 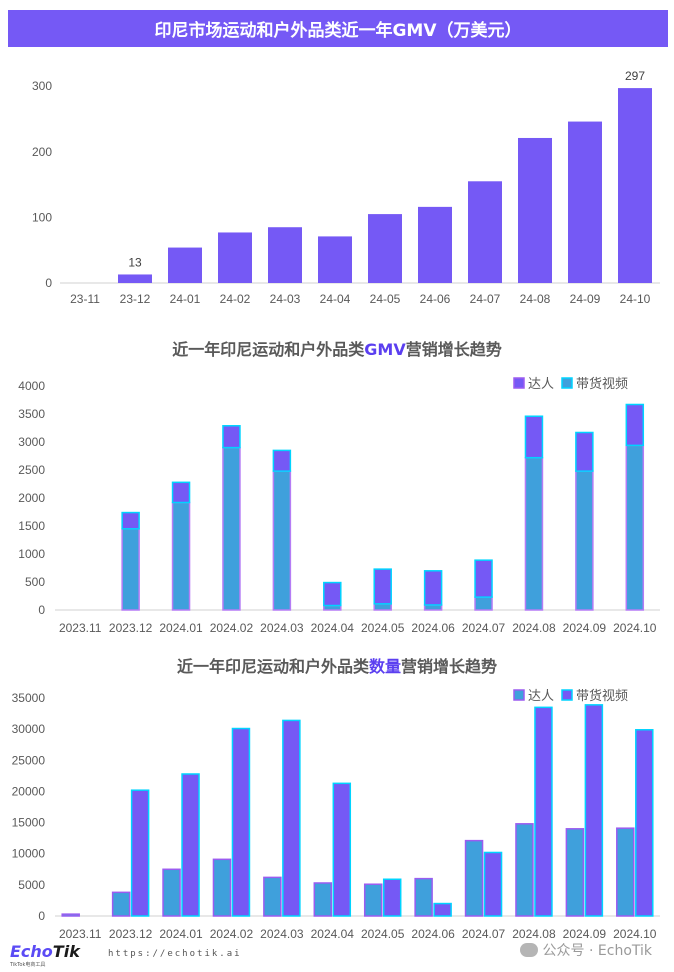 I want to click on x-tick-label: 24-10, so click(x=635, y=299).